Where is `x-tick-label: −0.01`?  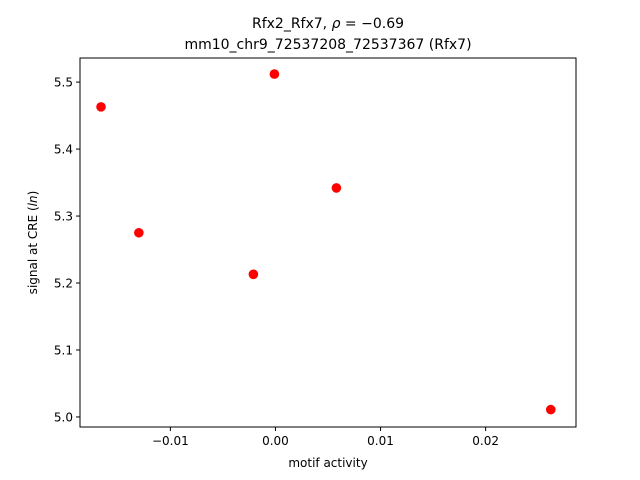
x-tick-label: −0.01 is located at coordinates (170, 441).